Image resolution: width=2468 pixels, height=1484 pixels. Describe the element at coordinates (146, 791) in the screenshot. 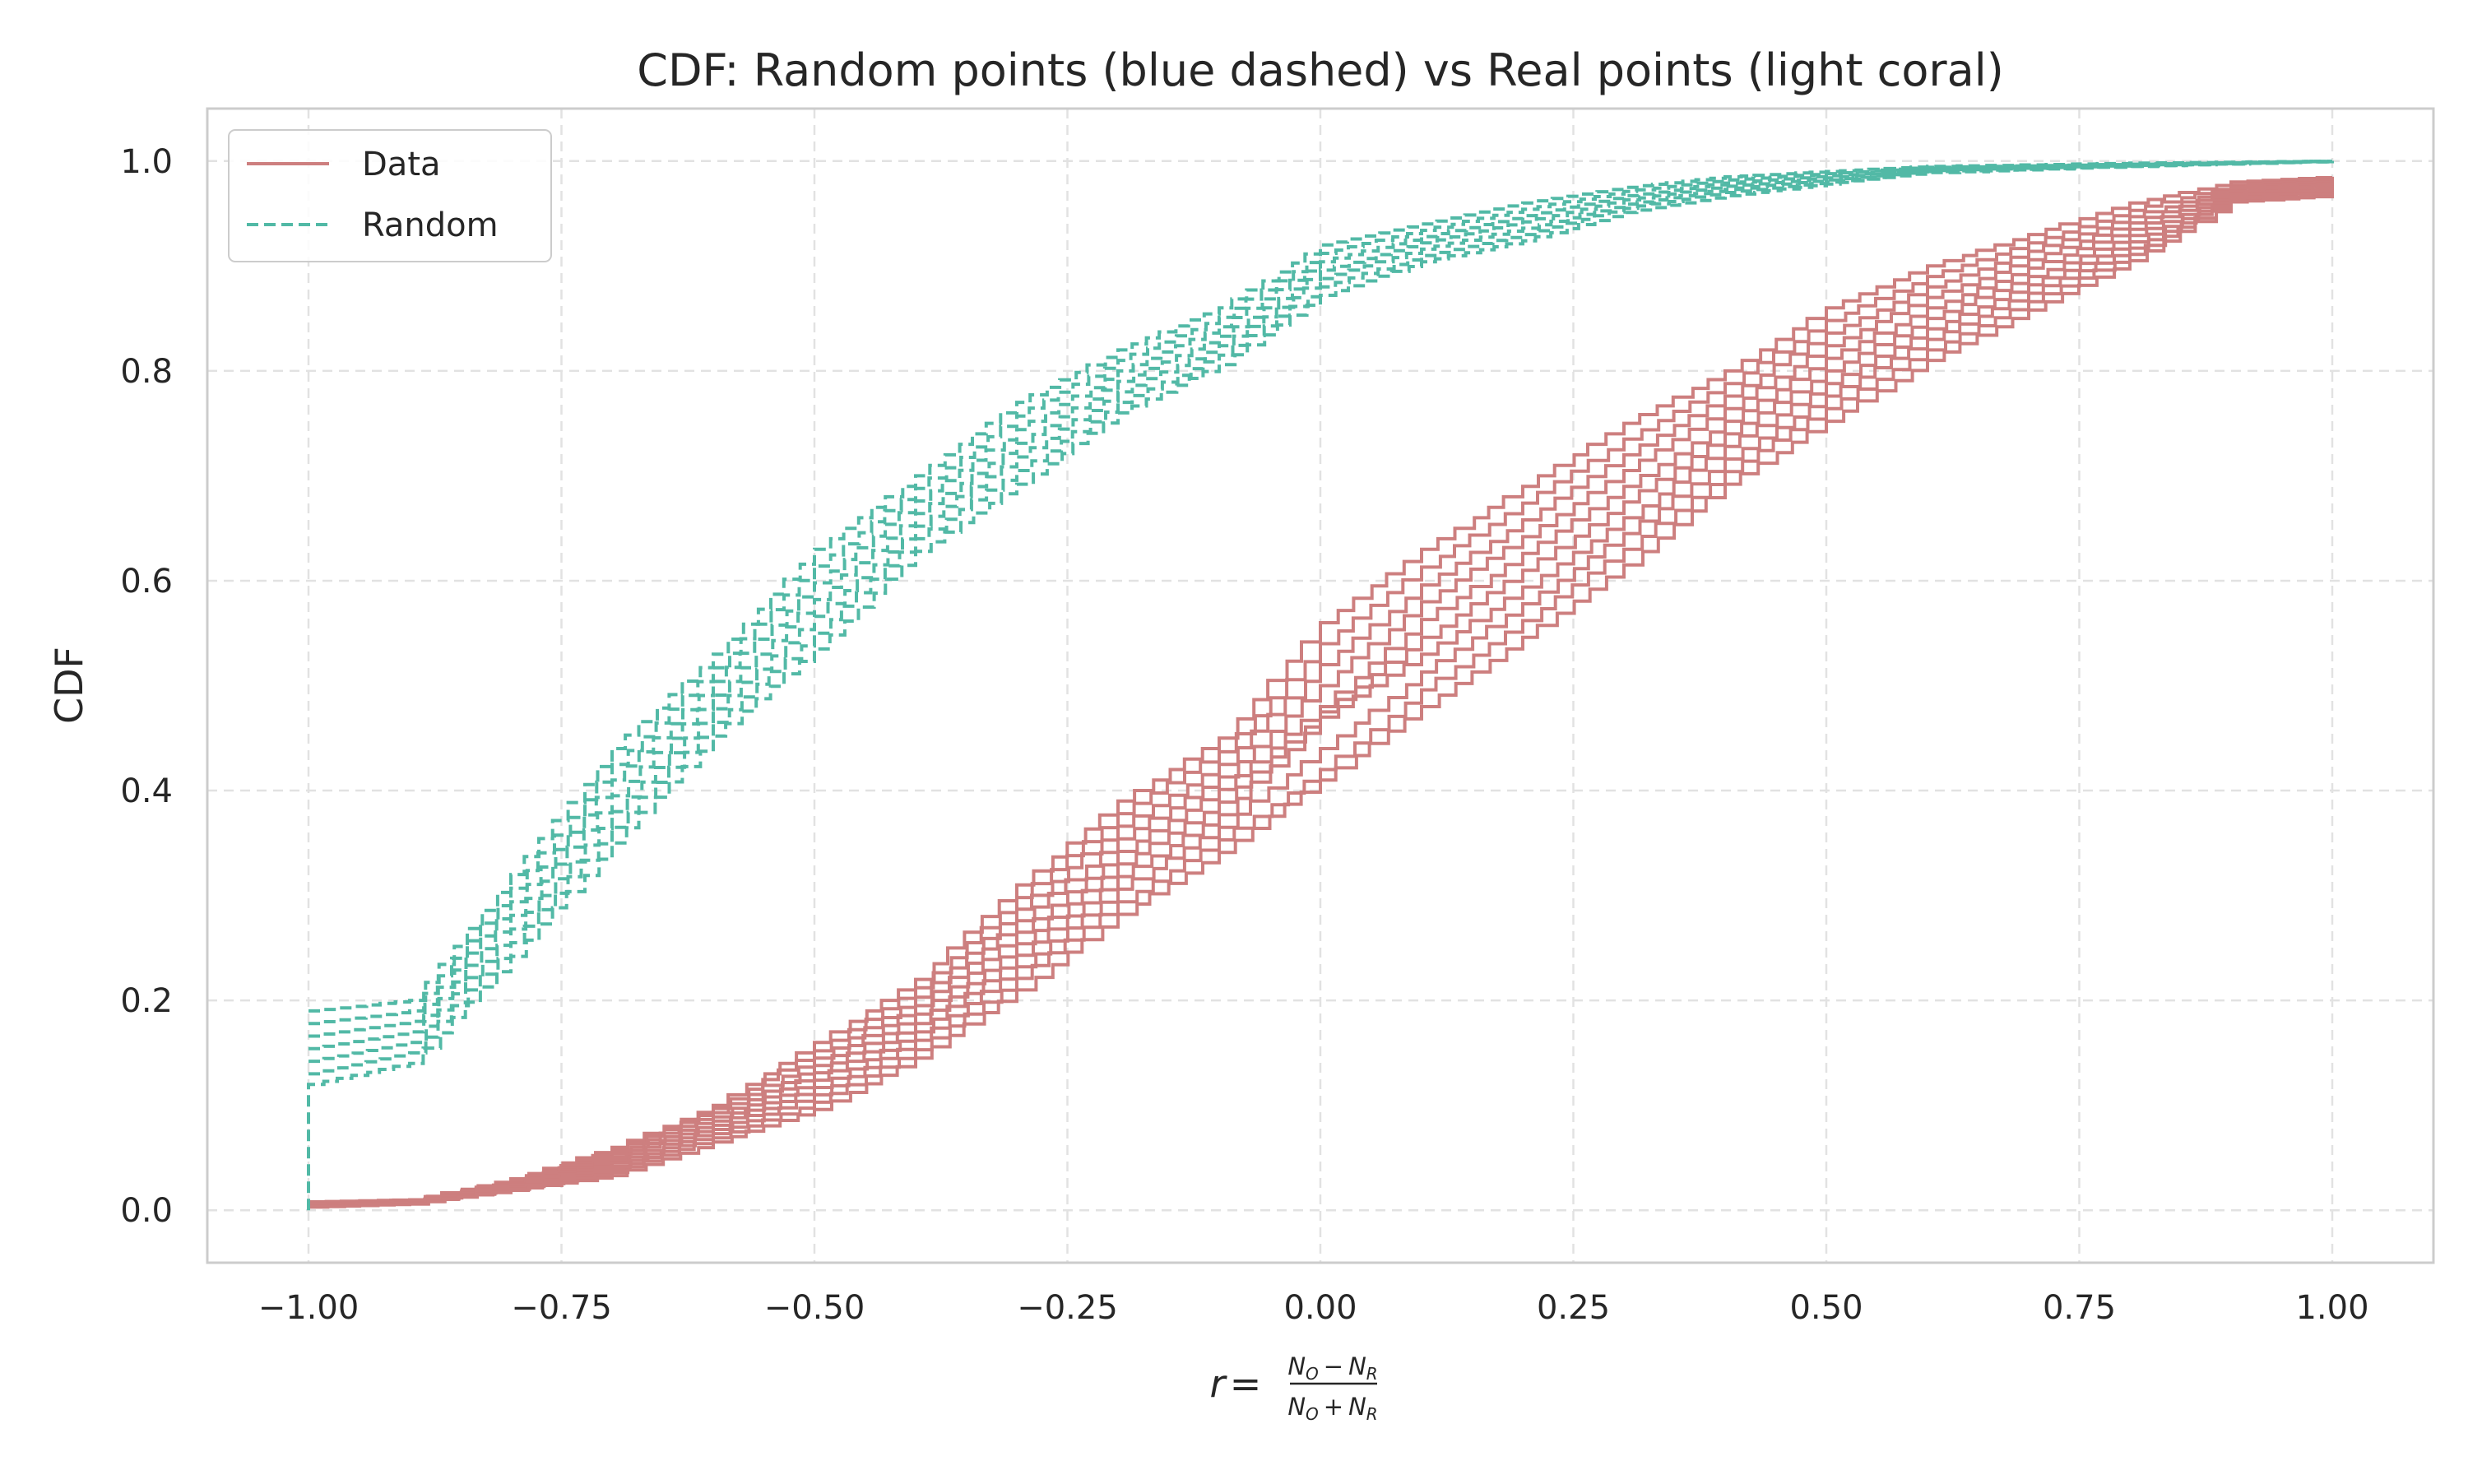

I see `y-tick-label: 0.4` at that location.